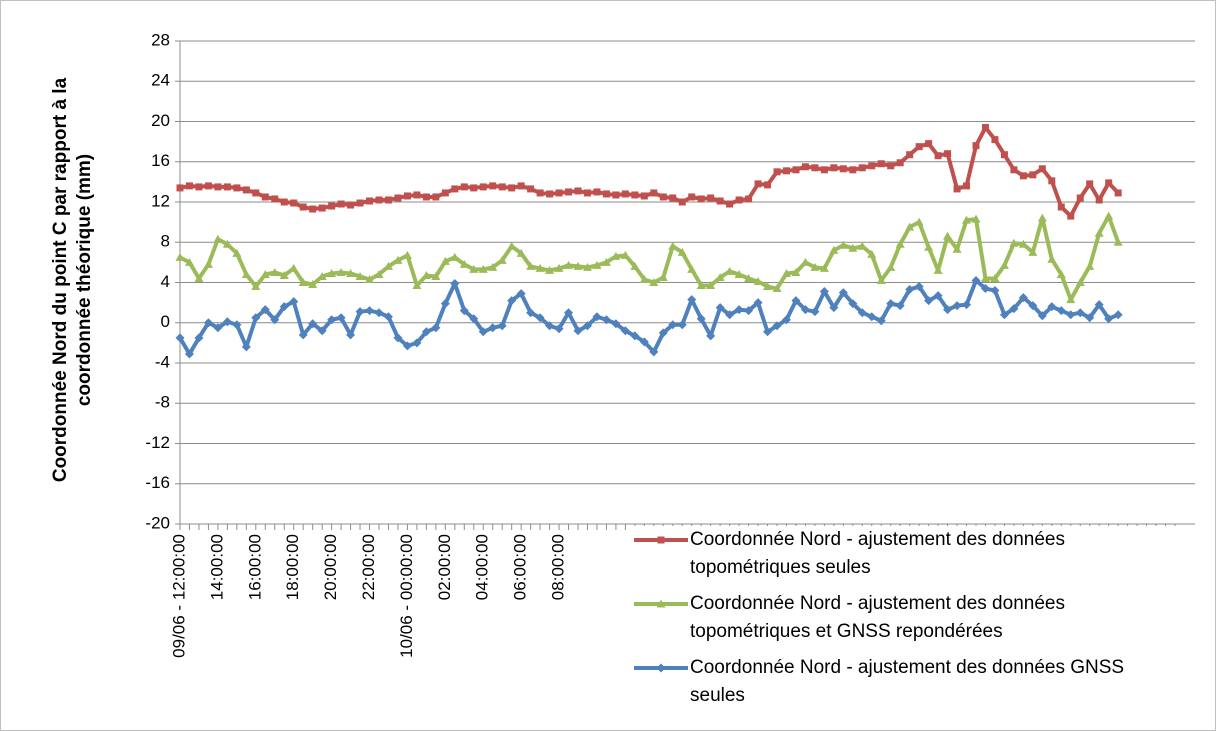 The width and height of the screenshot is (1216, 731). Describe the element at coordinates (368, 567) in the screenshot. I see `x-tick-label: 22:00:00` at that location.